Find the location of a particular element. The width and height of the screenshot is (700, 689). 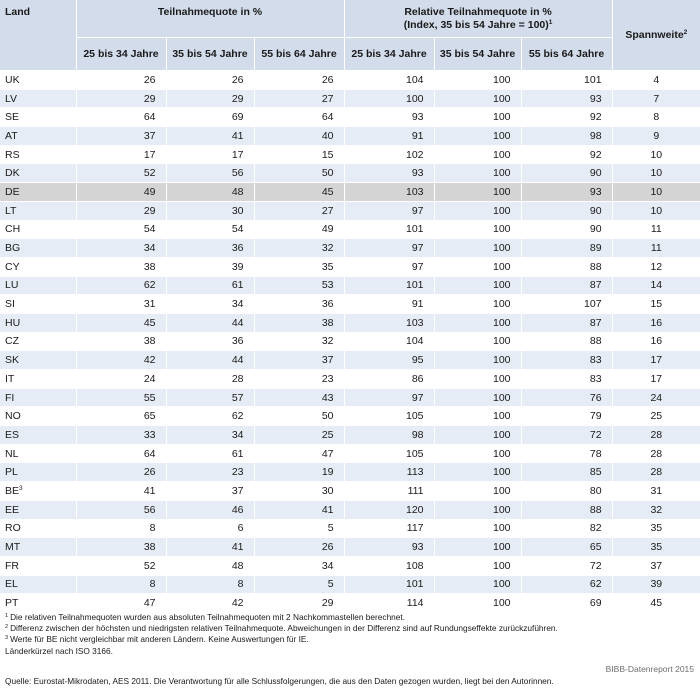

table-row: FI 55 57 43 97 100 76 24 is located at coordinates (350, 398).